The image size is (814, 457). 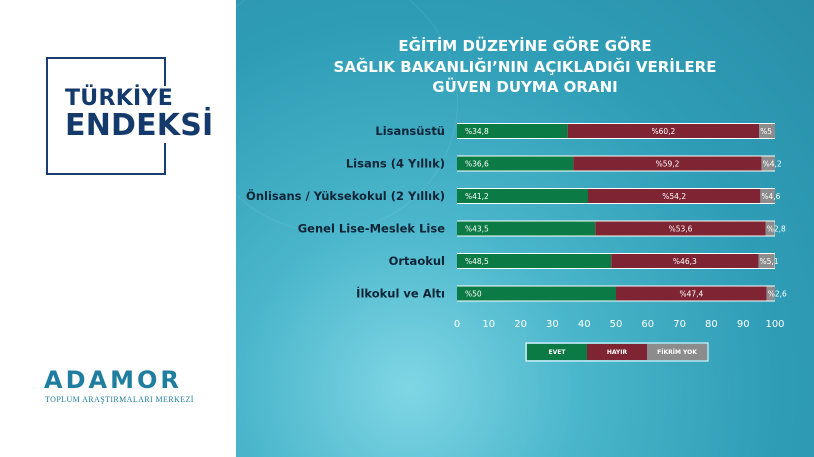 I want to click on data-label: %60,2, so click(x=663, y=131).